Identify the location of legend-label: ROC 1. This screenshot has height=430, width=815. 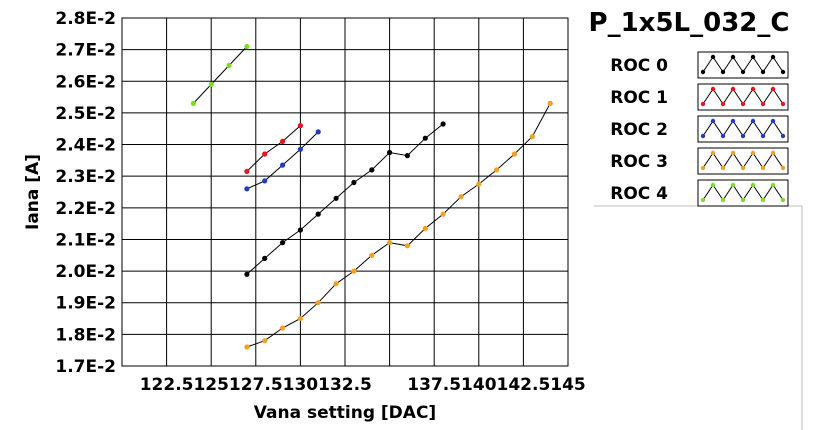
(639, 98).